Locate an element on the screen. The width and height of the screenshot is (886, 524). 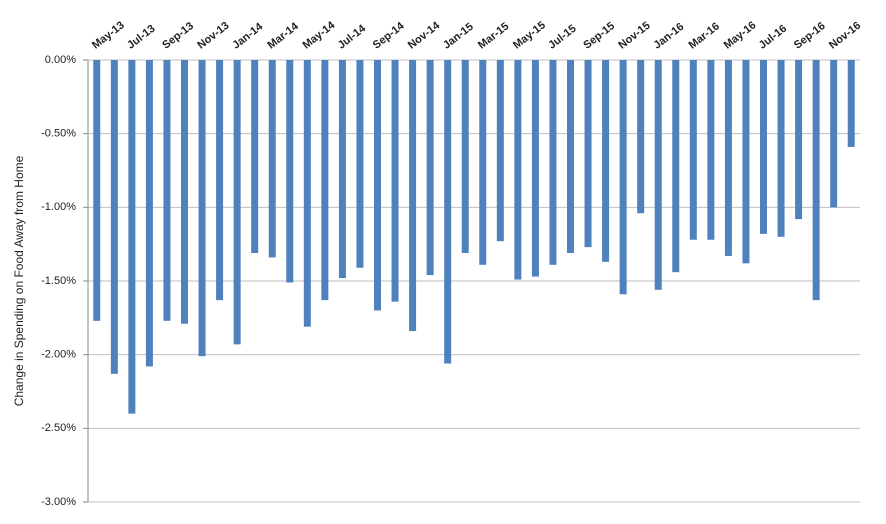
y-tick-label: -2.50% is located at coordinates (58, 428).